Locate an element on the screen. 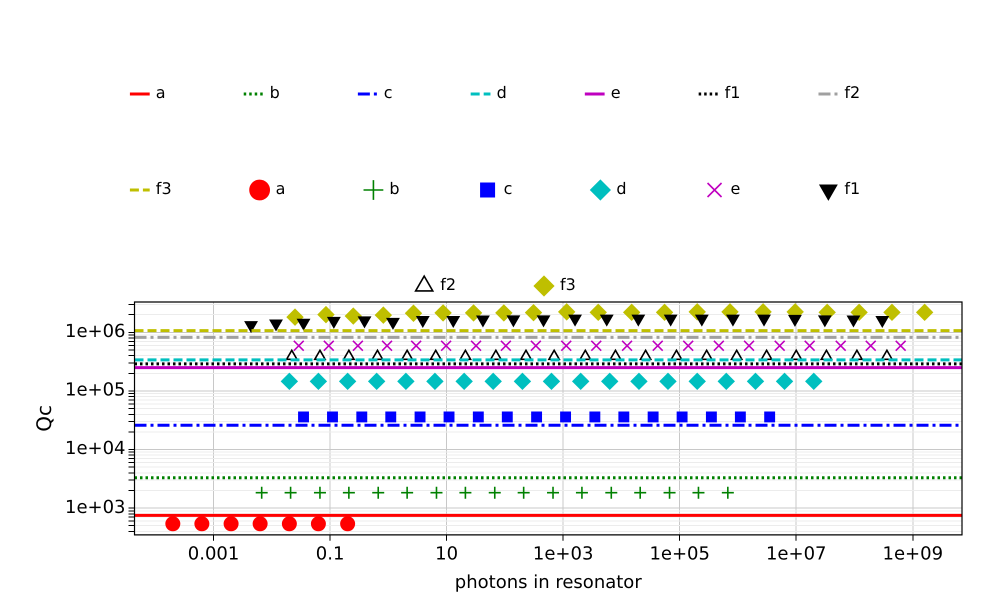  y-tick-label: 1e+06 is located at coordinates (95, 331).